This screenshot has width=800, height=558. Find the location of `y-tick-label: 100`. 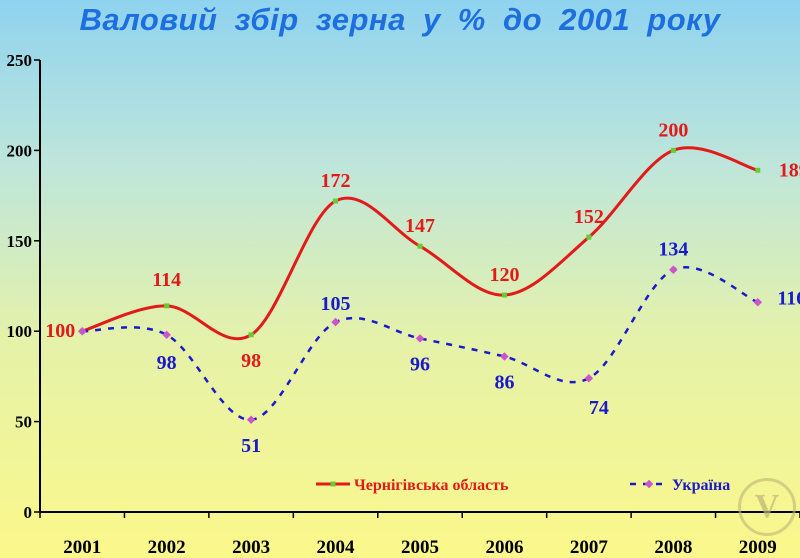

y-tick-label: 100 is located at coordinates (20, 331).